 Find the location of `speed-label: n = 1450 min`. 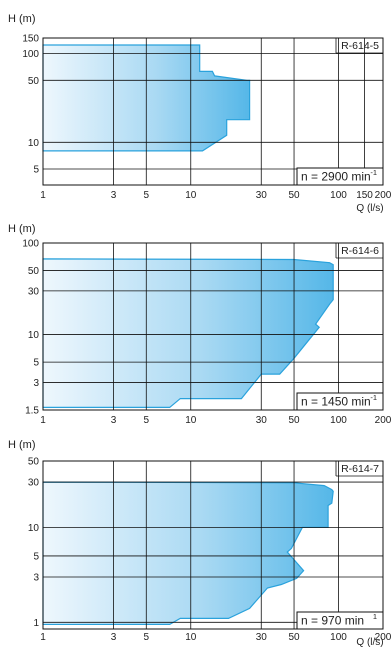

speed-label: n = 1450 min is located at coordinates (336, 402).